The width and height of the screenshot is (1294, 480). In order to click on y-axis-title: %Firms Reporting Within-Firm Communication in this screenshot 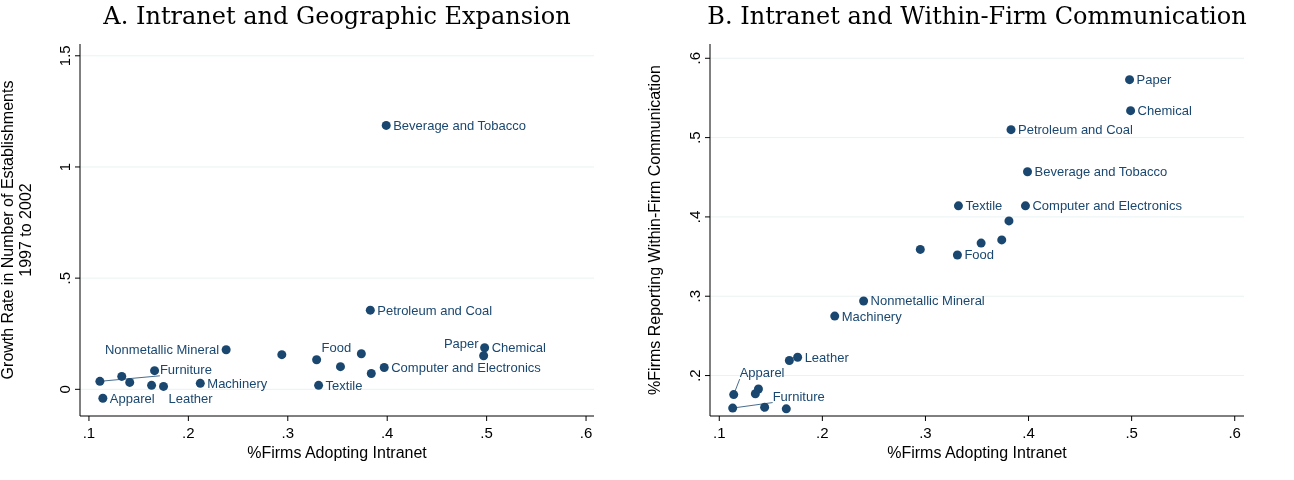, I will do `click(654, 230)`.